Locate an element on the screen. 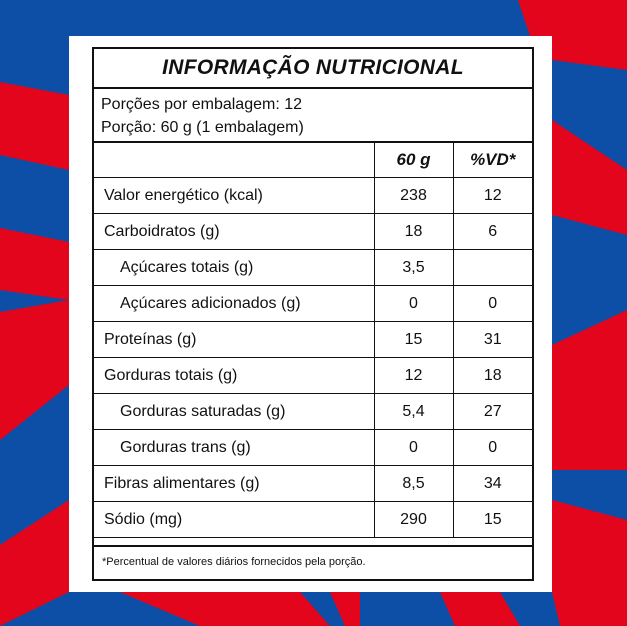  nutrient-name: Açúcares totais (g) is located at coordinates (234, 267).